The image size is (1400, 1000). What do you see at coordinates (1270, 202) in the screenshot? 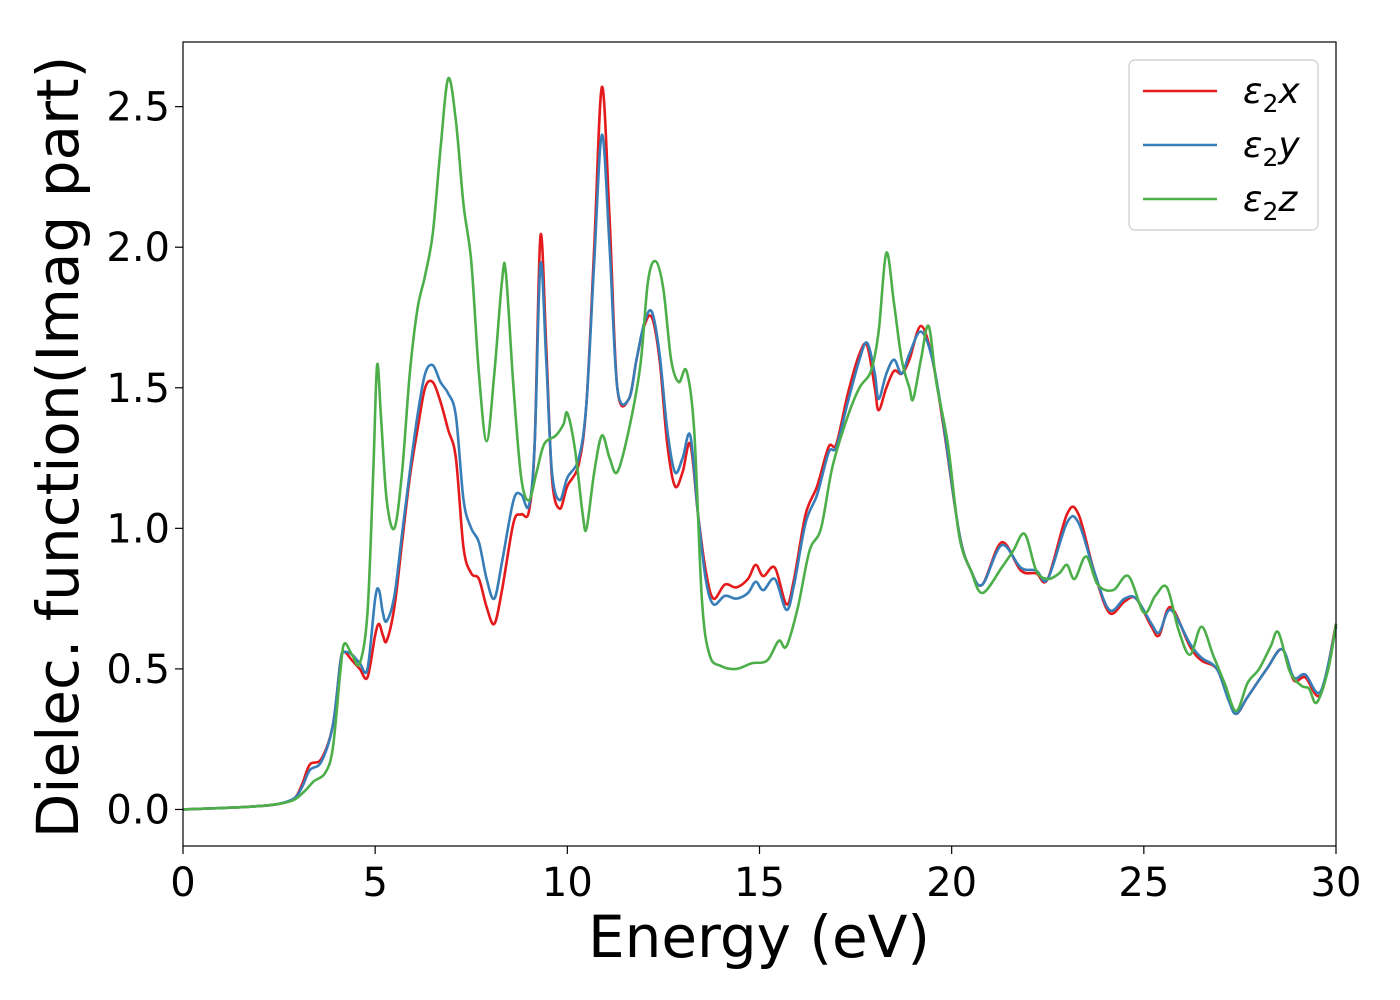
I see `legend-entry-z: ε2z` at bounding box center [1270, 202].